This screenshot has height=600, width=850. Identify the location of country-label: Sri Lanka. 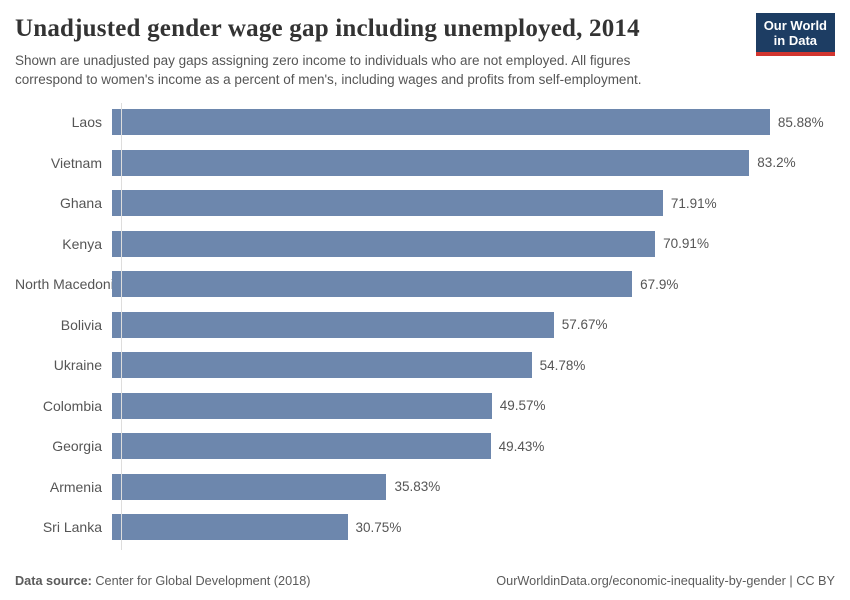
(72, 527).